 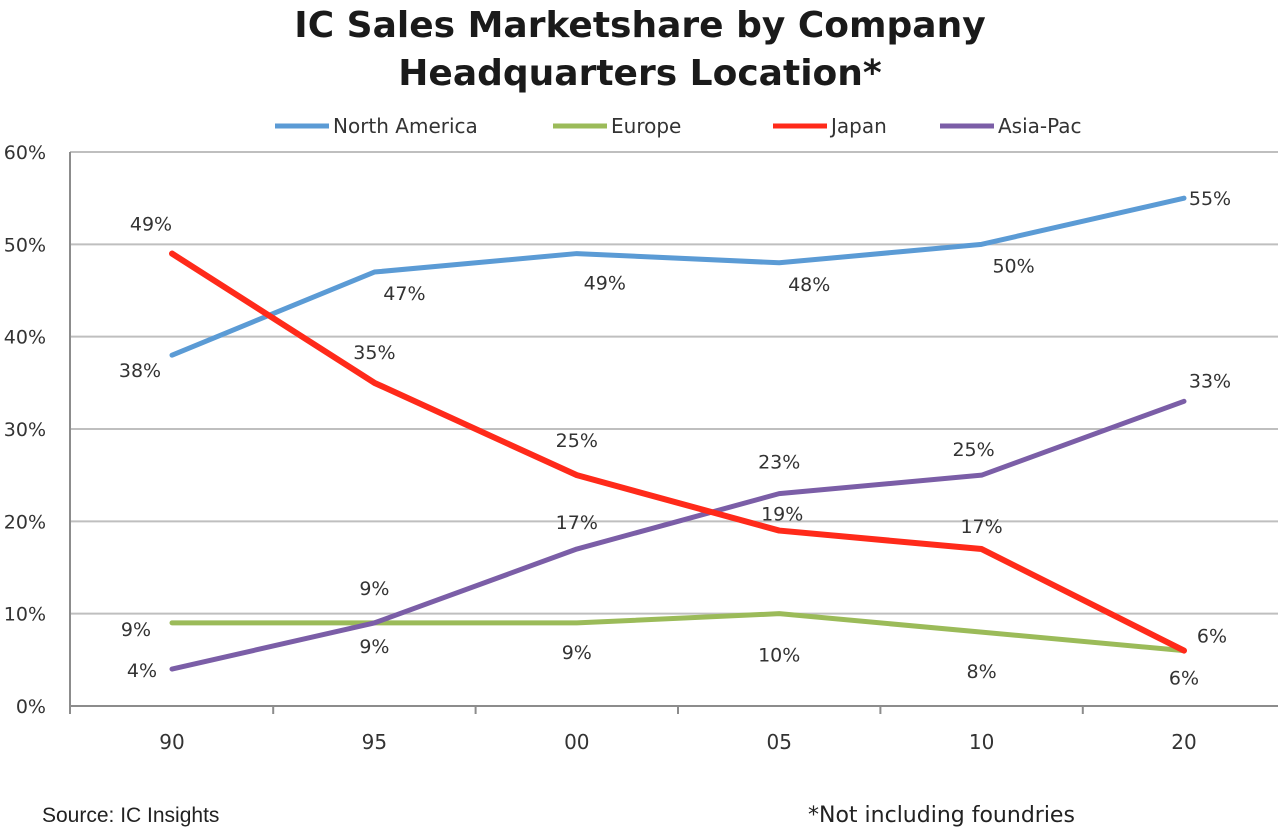 What do you see at coordinates (858, 126) in the screenshot?
I see `legend-label: Japan` at bounding box center [858, 126].